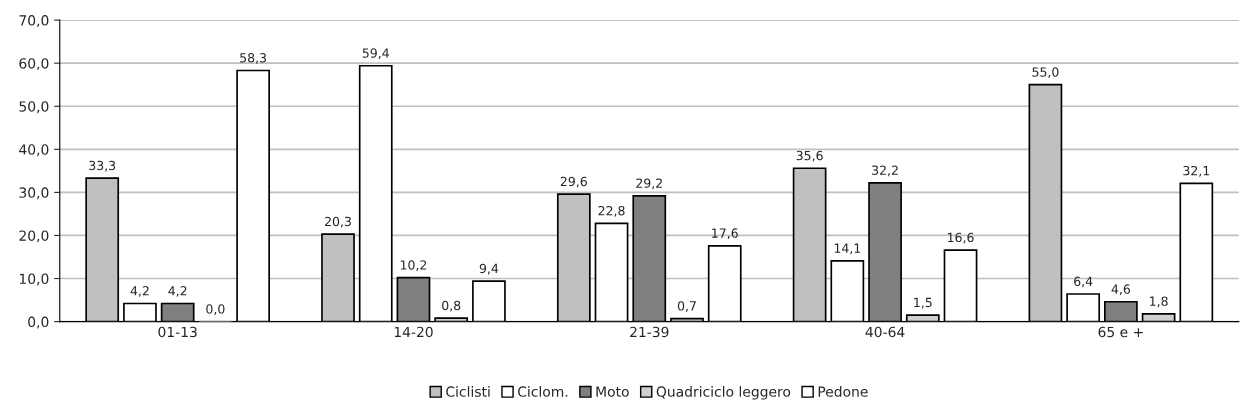 This screenshot has width=1245, height=402. What do you see at coordinates (725, 234) in the screenshot?
I see `data-label: 17,6` at bounding box center [725, 234].